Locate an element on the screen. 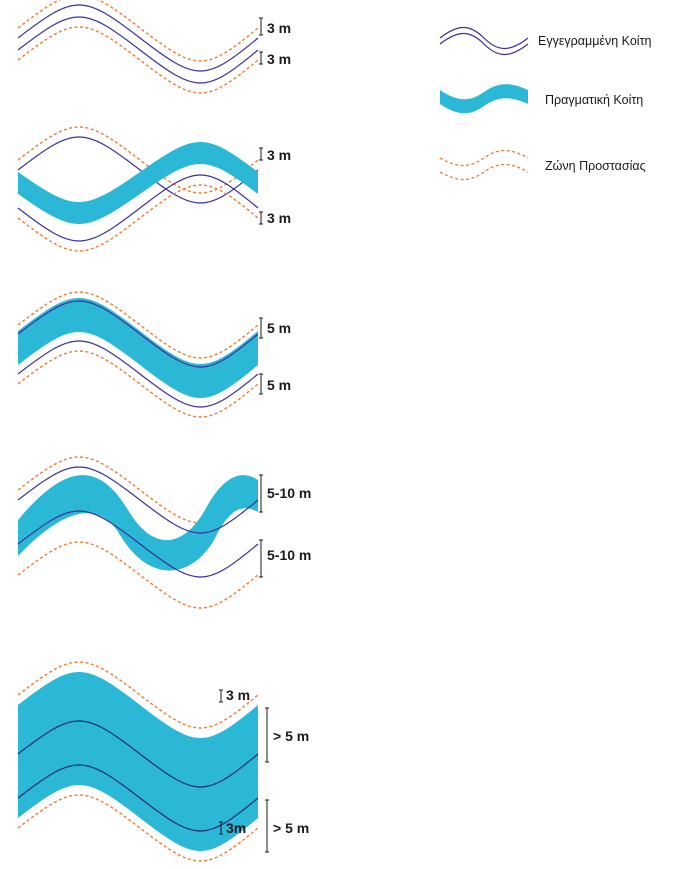 Image resolution: width=689 pixels, height=869 pixels. lower-offset-label: > 5 m is located at coordinates (291, 828).